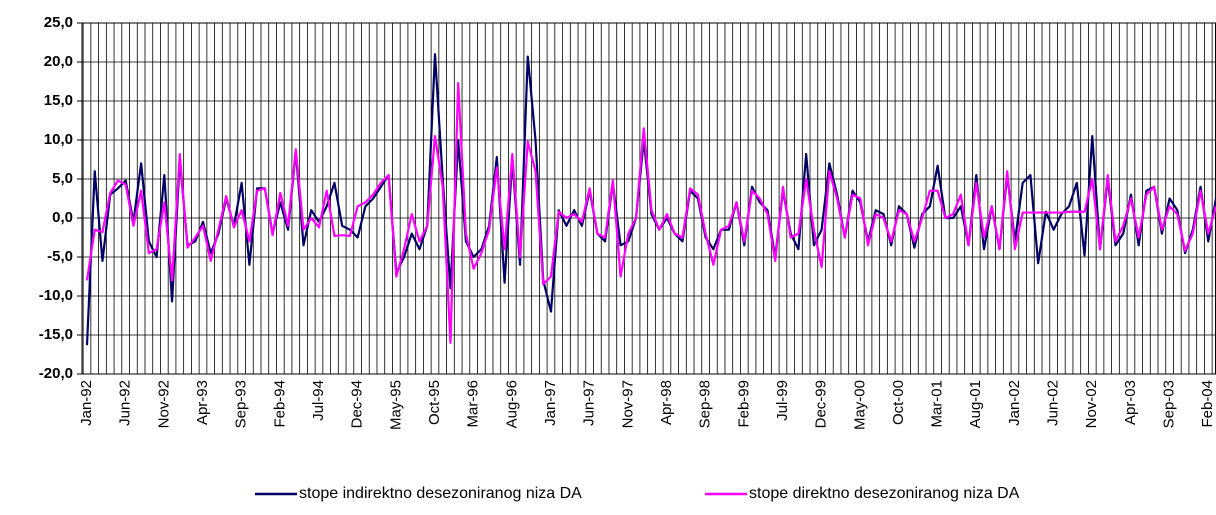 The width and height of the screenshot is (1216, 515). I want to click on x-tick-label: Oct-00, so click(898, 402).